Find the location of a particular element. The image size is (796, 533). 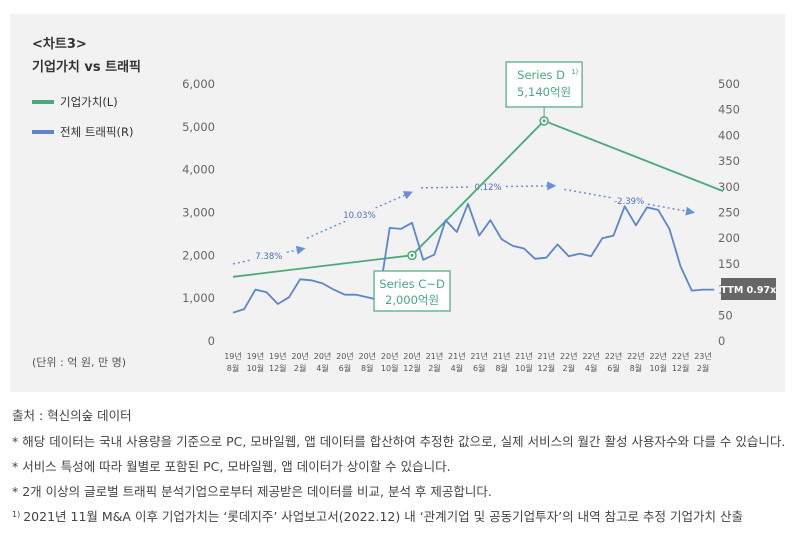

y-right-tick-label: 500 is located at coordinates (729, 84).